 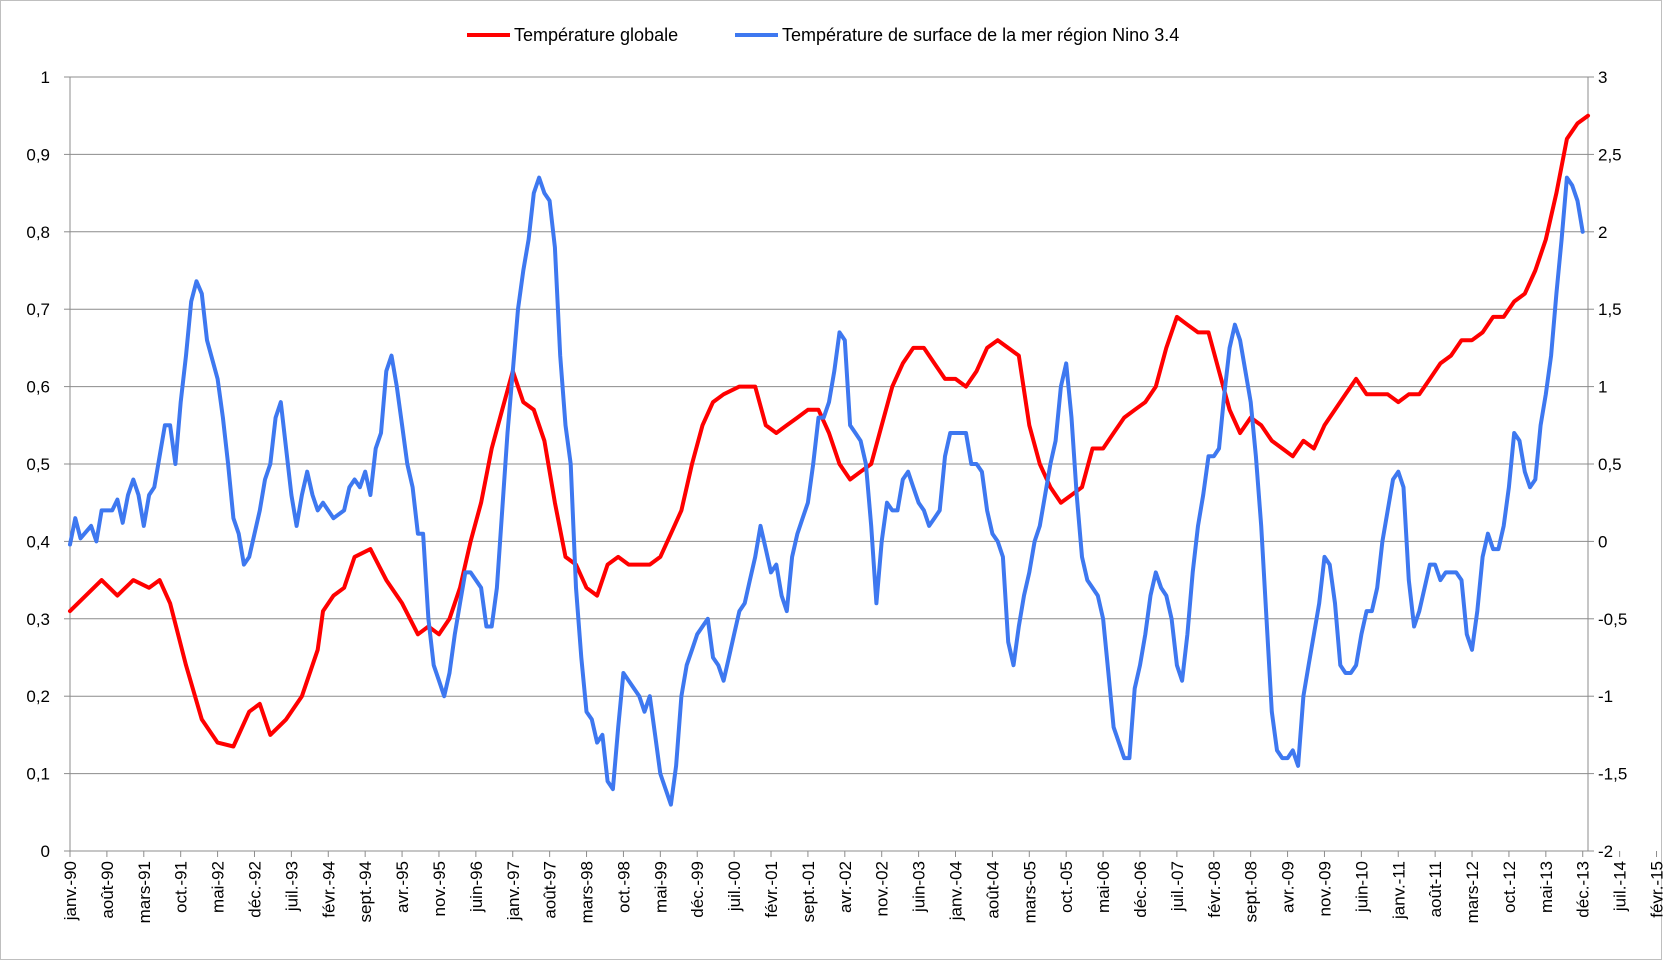 What do you see at coordinates (1656, 889) in the screenshot?
I see `x-tick-label: févr.-15` at bounding box center [1656, 889].